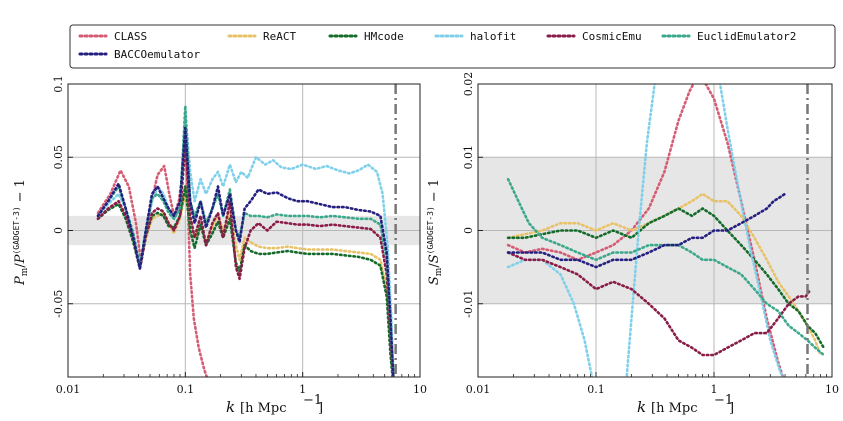  Describe the element at coordinates (430, 230) in the screenshot. I see `right-ylabel-sup: (GADGET-3)` at that location.